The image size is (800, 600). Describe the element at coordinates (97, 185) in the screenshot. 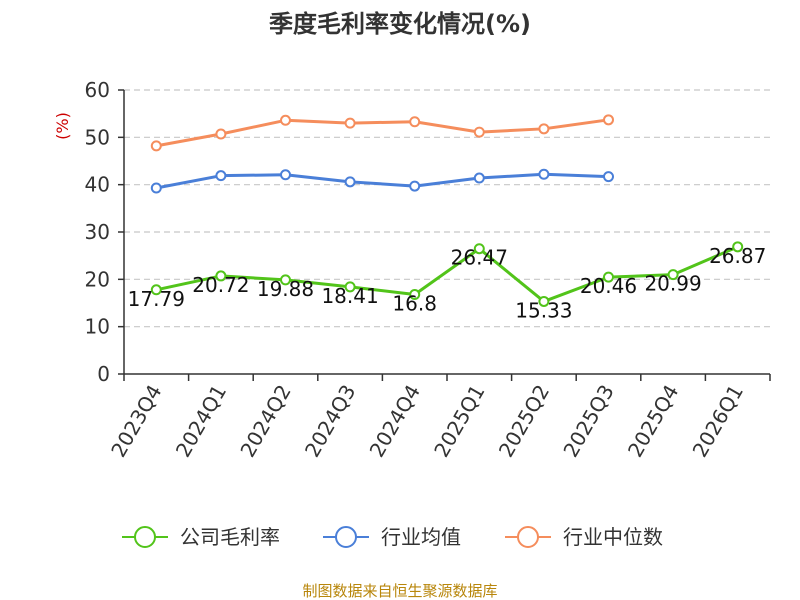

I see `y-tick-label: 40` at that location.